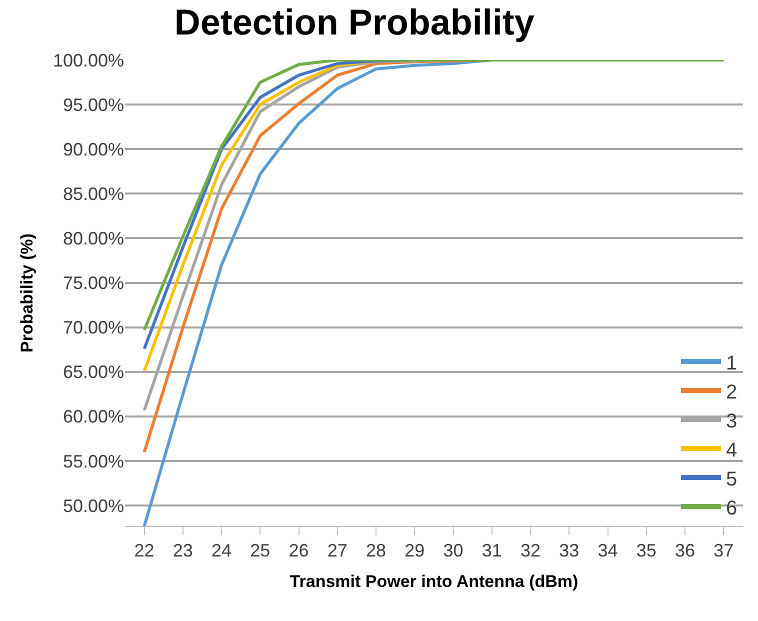  What do you see at coordinates (732, 479) in the screenshot?
I see `legend-label: 5` at bounding box center [732, 479].